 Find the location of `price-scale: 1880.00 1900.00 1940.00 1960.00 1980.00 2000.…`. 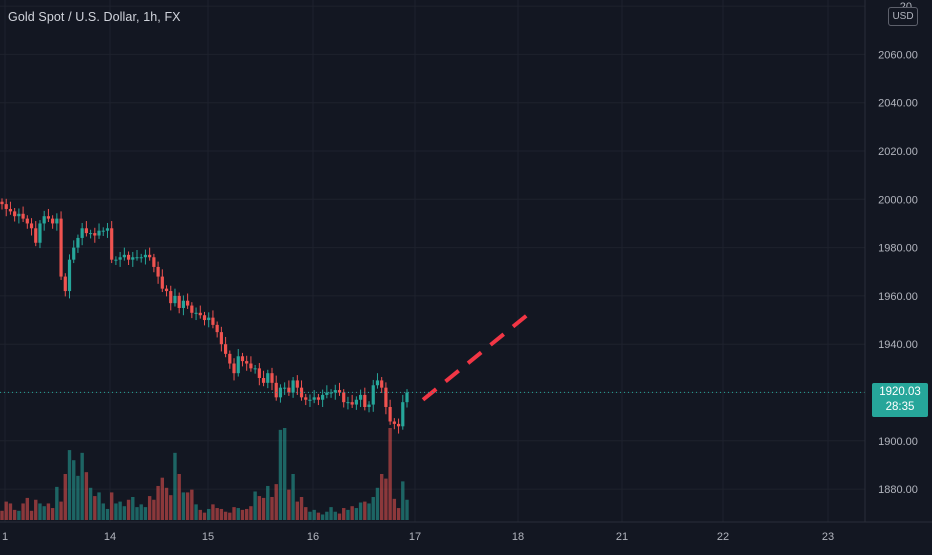

price-scale: 1880.00 1900.00 1940.00 1960.00 1980.00 2000.… is located at coordinates (898, 248).